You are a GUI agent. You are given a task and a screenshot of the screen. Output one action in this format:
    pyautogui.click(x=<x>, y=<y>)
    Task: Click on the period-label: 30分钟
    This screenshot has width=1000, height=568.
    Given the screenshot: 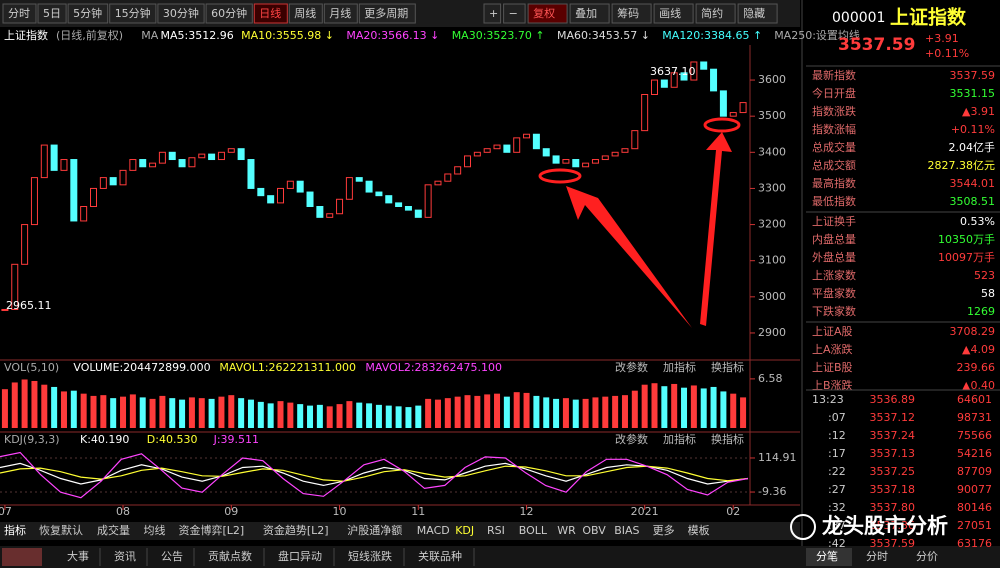 What is the action you would take?
    pyautogui.click(x=181, y=13)
    